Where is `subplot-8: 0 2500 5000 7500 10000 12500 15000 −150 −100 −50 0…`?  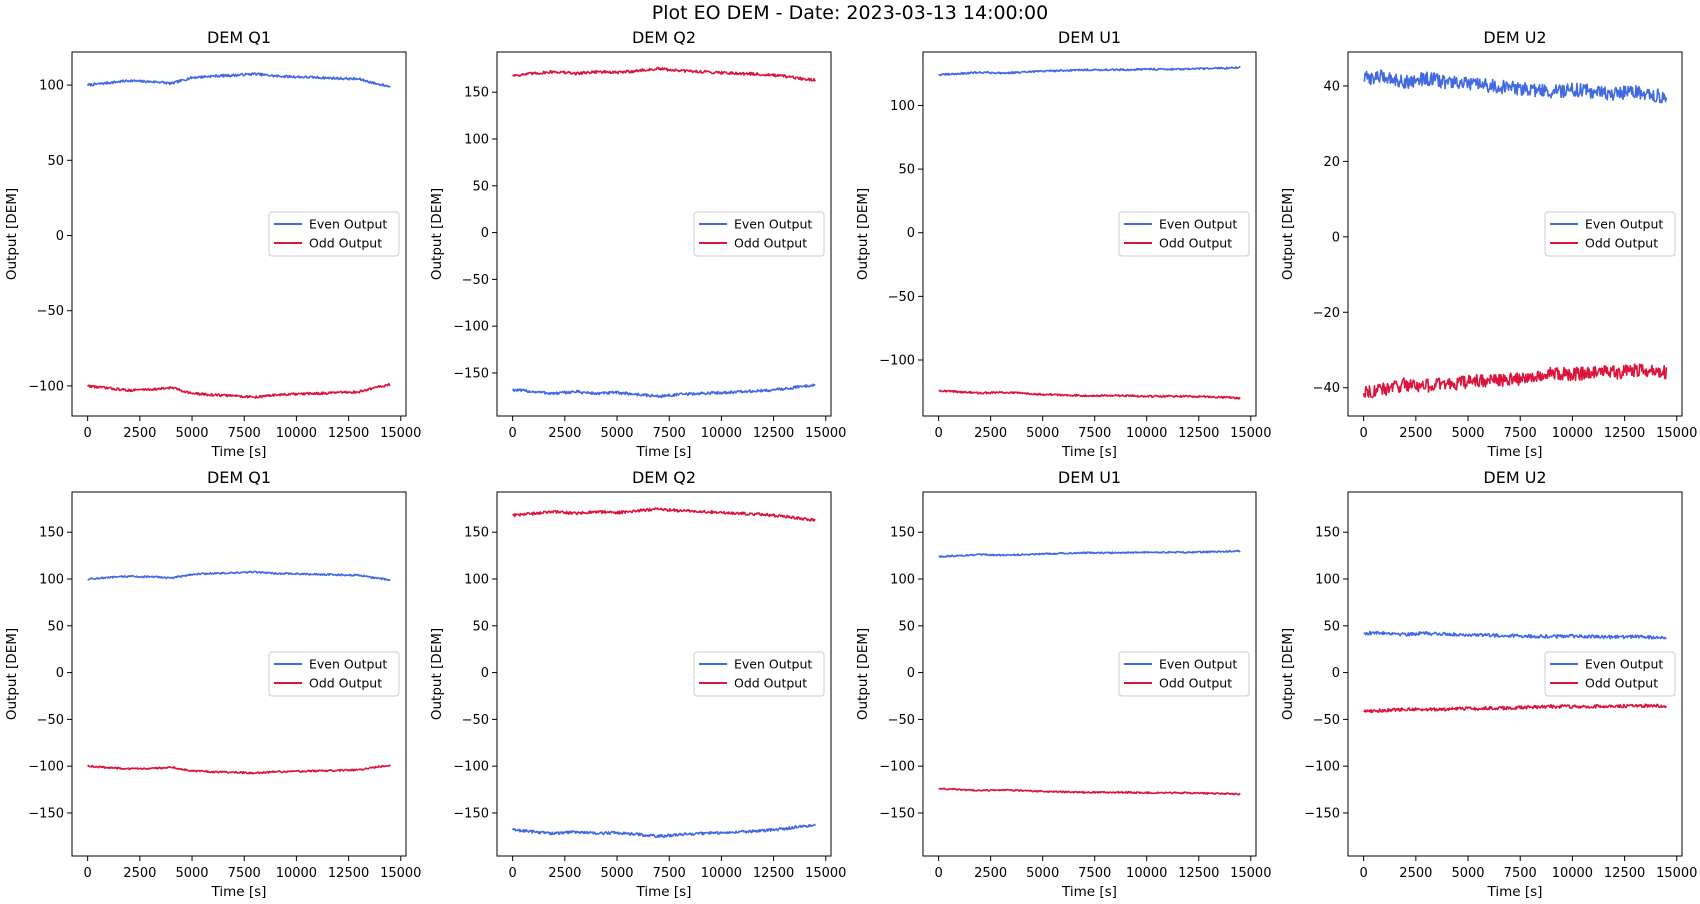
subplot-8: 0 2500 5000 7500 10000 12500 15000 −150 −100 −50 0… is located at coordinates (1488, 684).